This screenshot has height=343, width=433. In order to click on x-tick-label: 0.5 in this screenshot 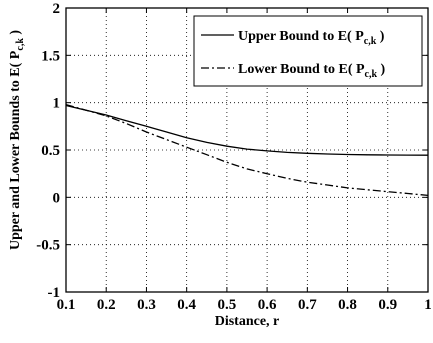, I will do `click(227, 305)`.